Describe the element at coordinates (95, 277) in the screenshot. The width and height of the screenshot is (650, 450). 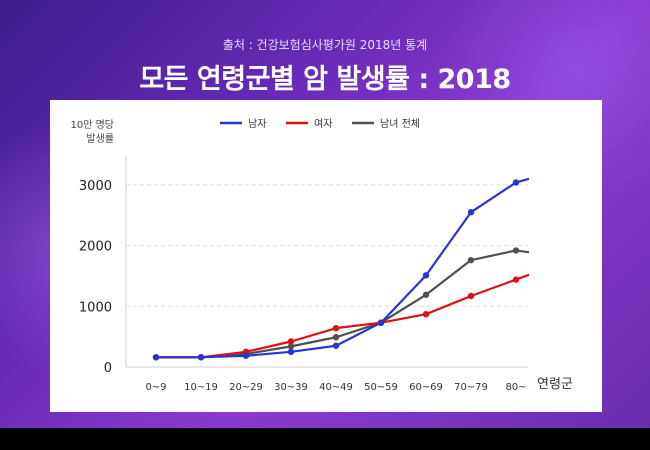
I see `y-tick-labels: 0 1000 2000 3000` at that location.